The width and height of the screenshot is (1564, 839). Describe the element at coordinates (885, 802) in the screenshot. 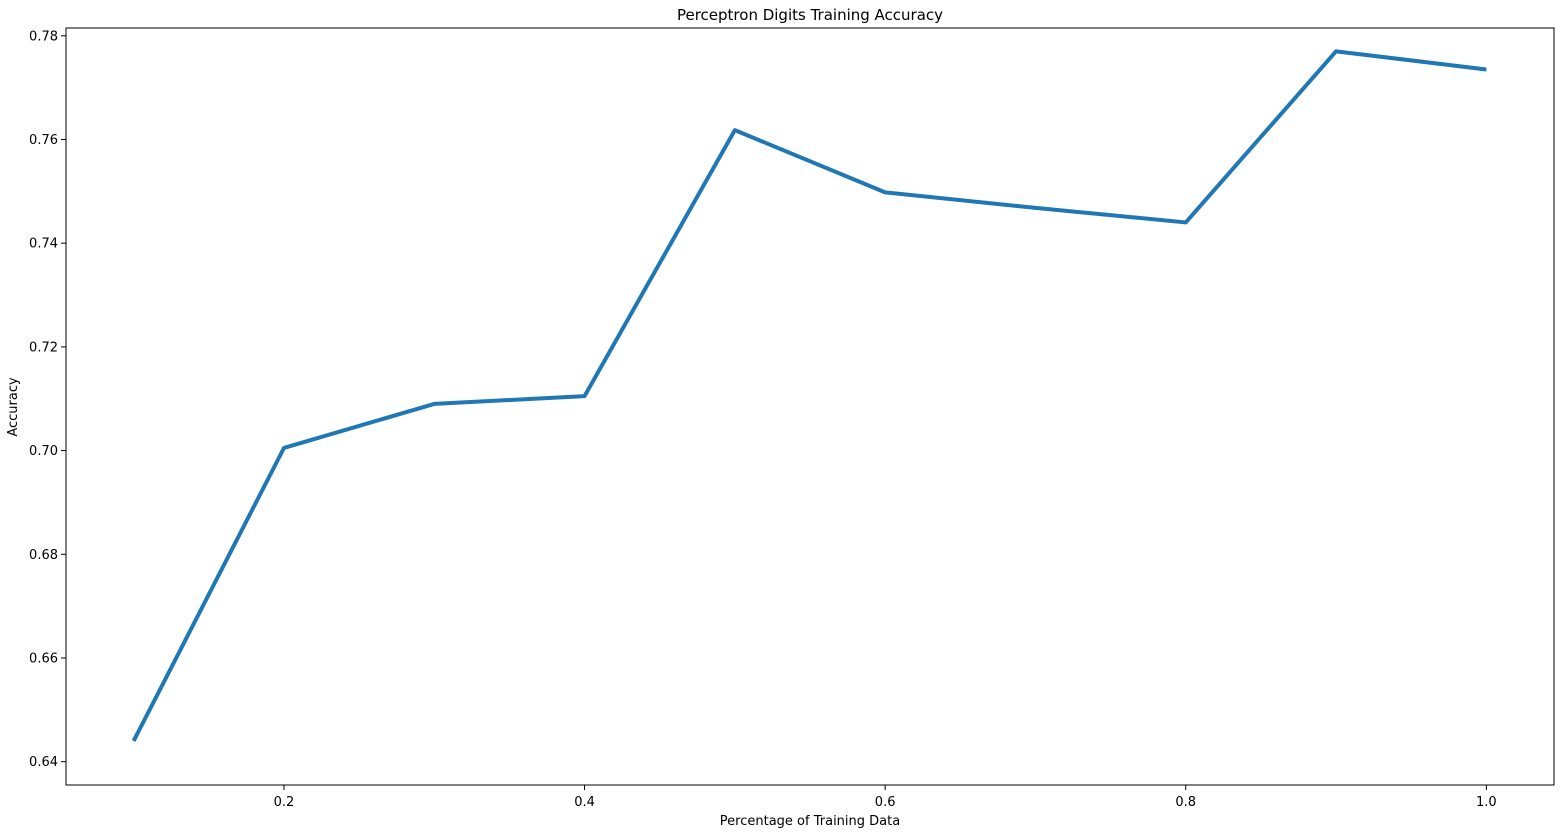

I see `x-tick-label: 0.6` at that location.